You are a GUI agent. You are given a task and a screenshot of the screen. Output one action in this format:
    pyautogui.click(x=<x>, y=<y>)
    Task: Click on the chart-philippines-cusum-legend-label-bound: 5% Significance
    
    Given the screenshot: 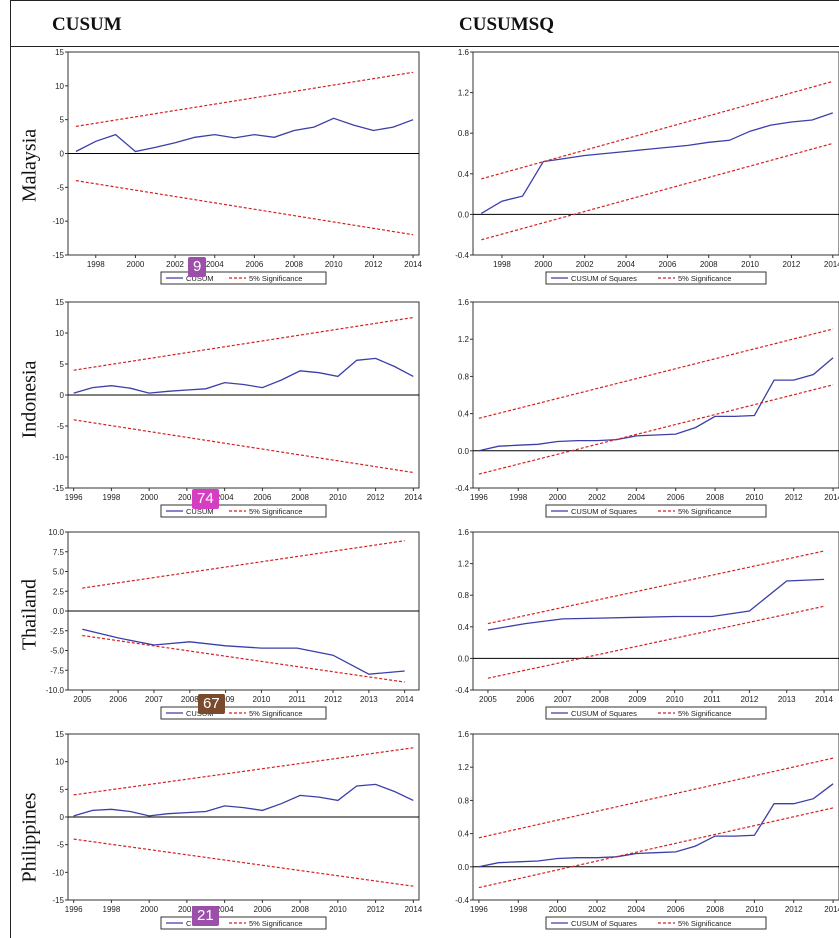 What is the action you would take?
    pyautogui.click(x=275, y=923)
    